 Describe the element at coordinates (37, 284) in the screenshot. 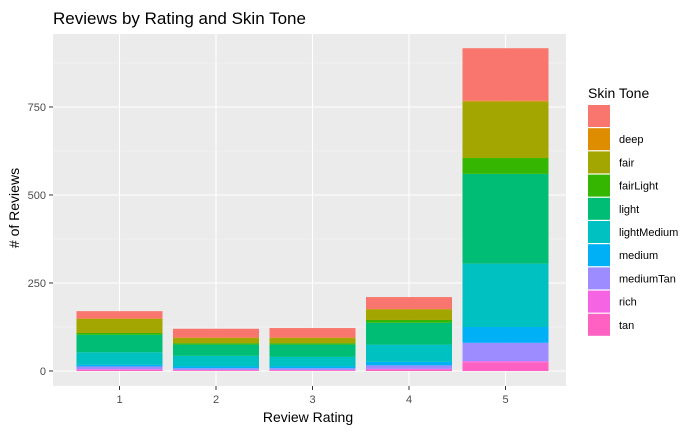

I see `y-tick-label: 250` at that location.